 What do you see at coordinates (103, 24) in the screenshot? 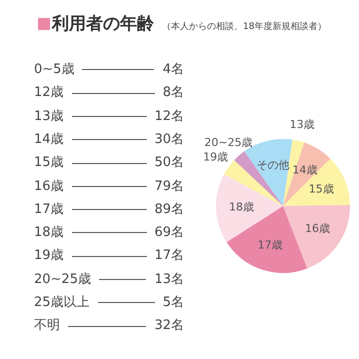
I see `text: 利用者の年齢` at bounding box center [103, 24].